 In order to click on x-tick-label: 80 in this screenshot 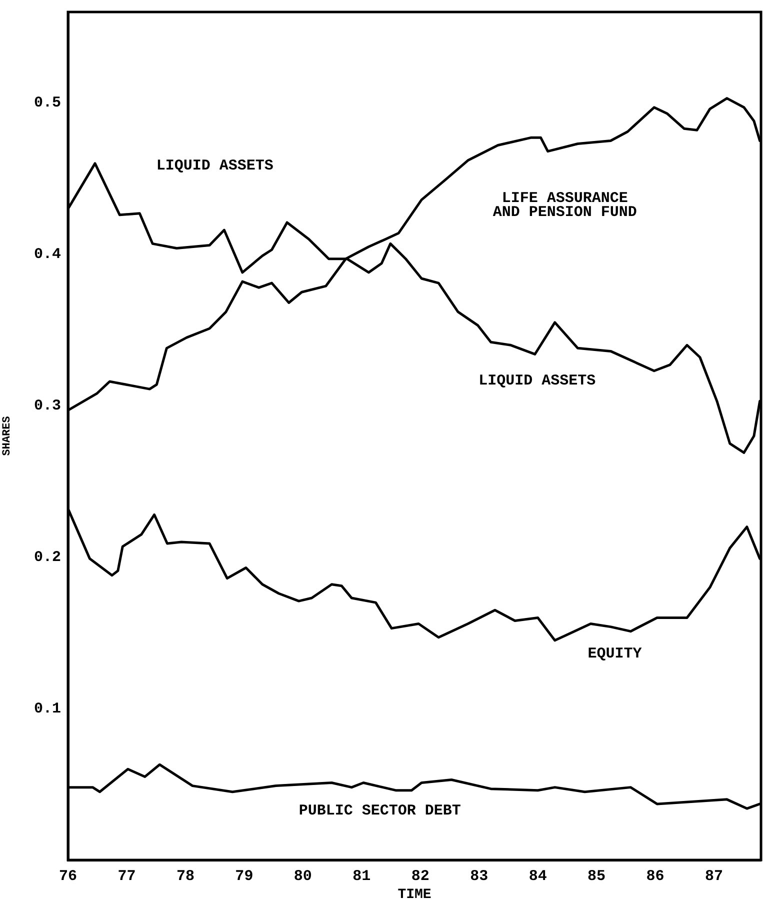, I will do `click(303, 876)`.